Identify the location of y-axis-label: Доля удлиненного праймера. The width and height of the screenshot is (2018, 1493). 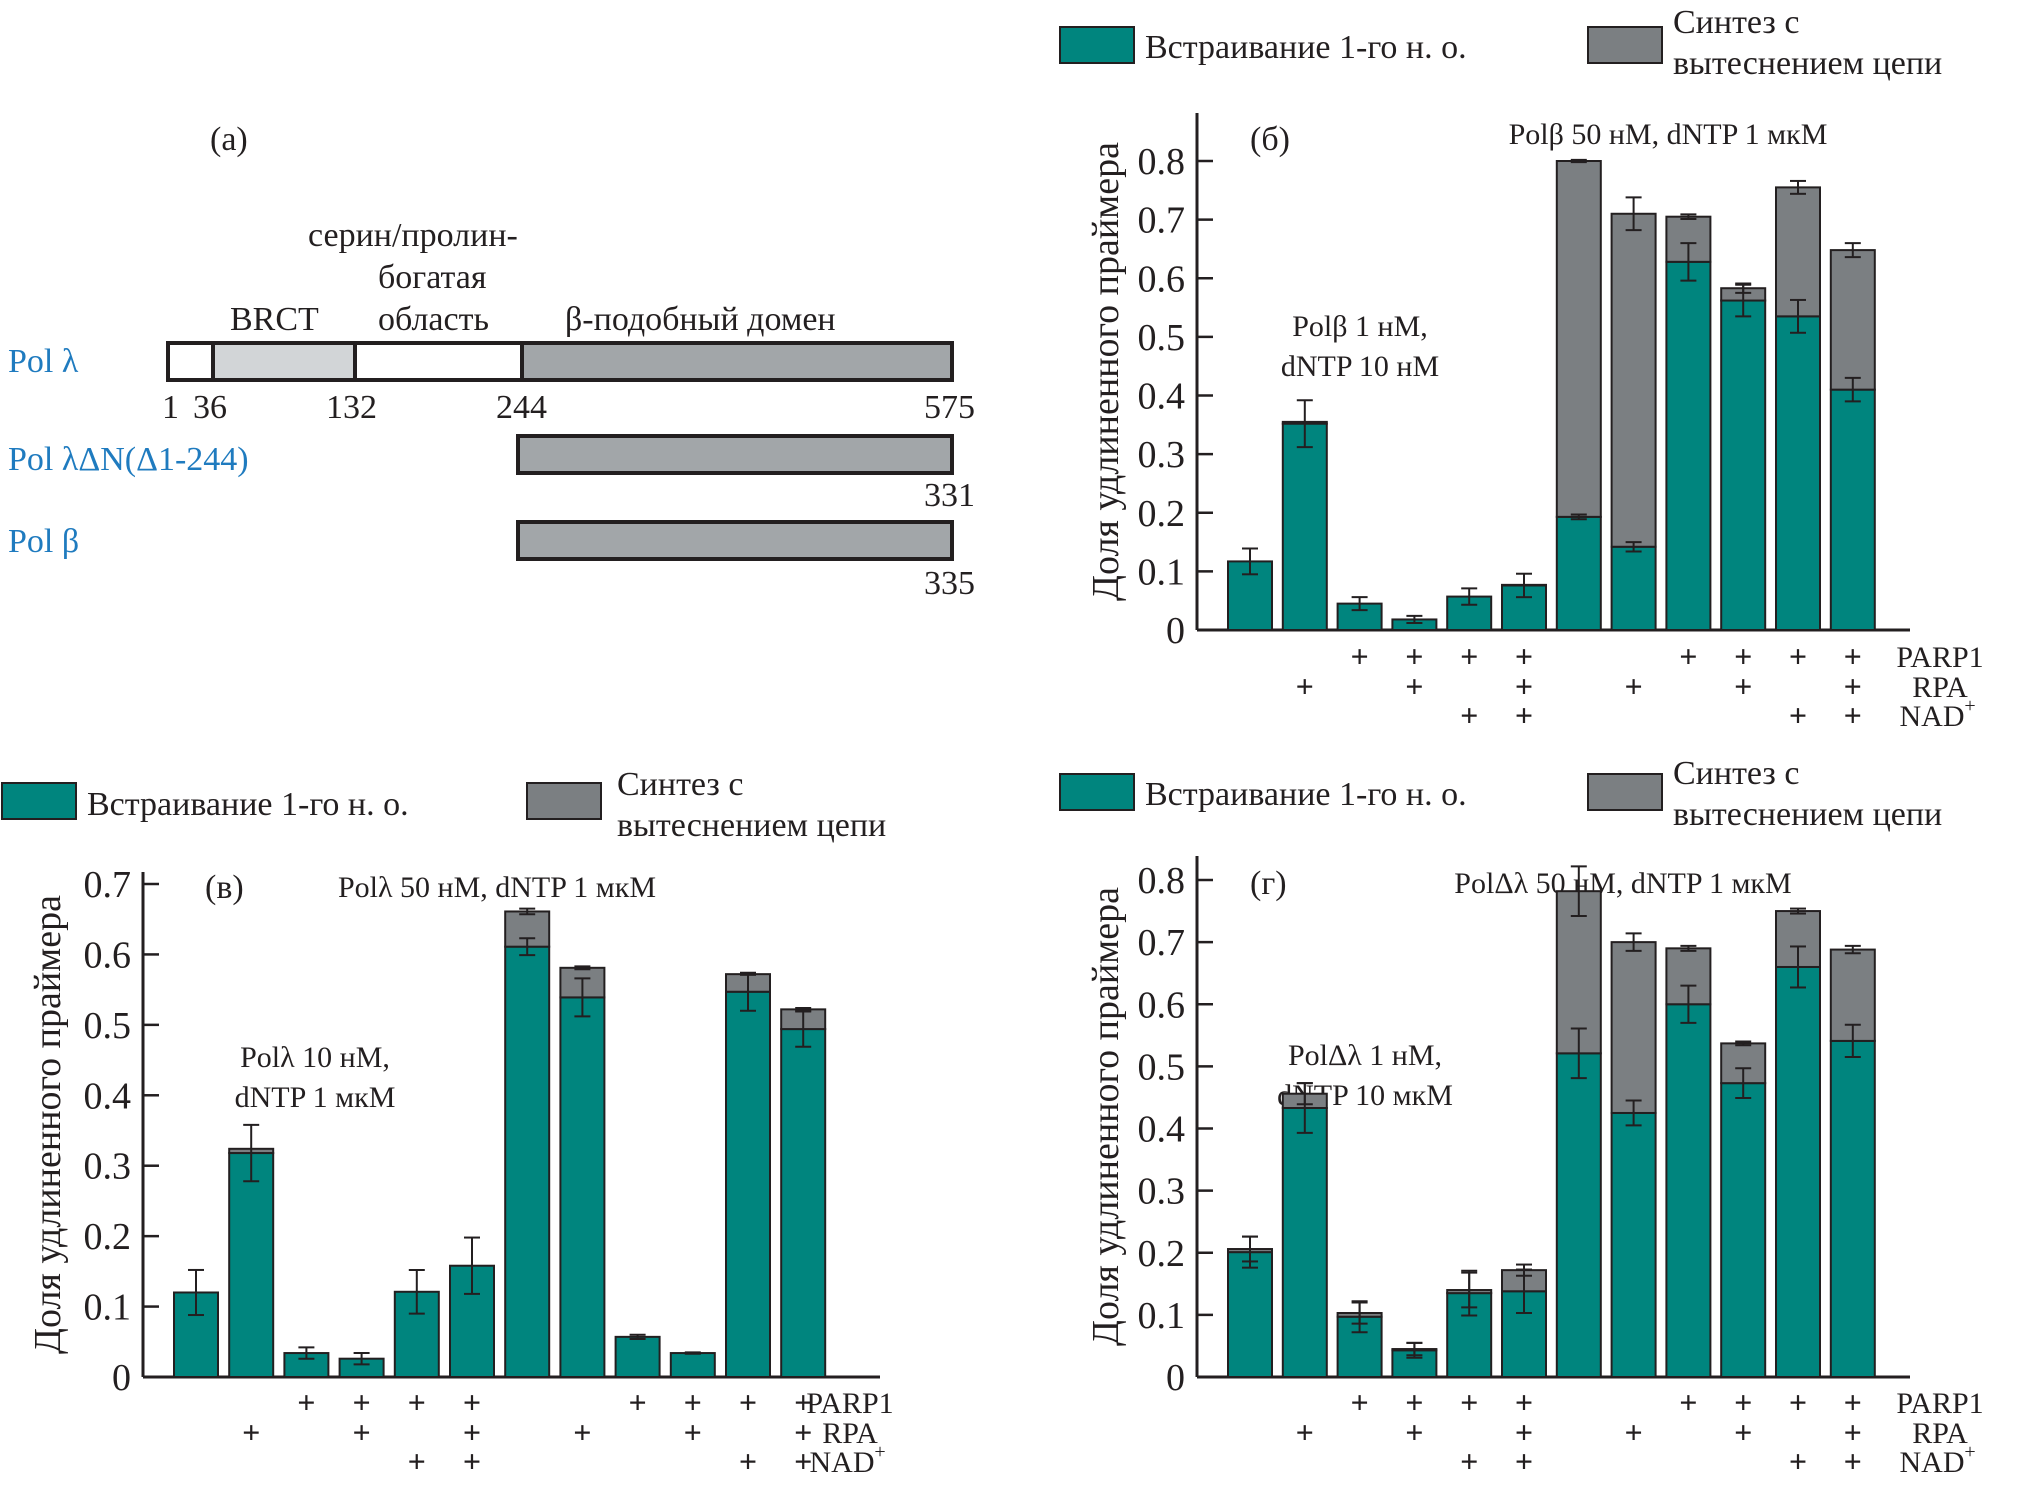
(48, 1124).